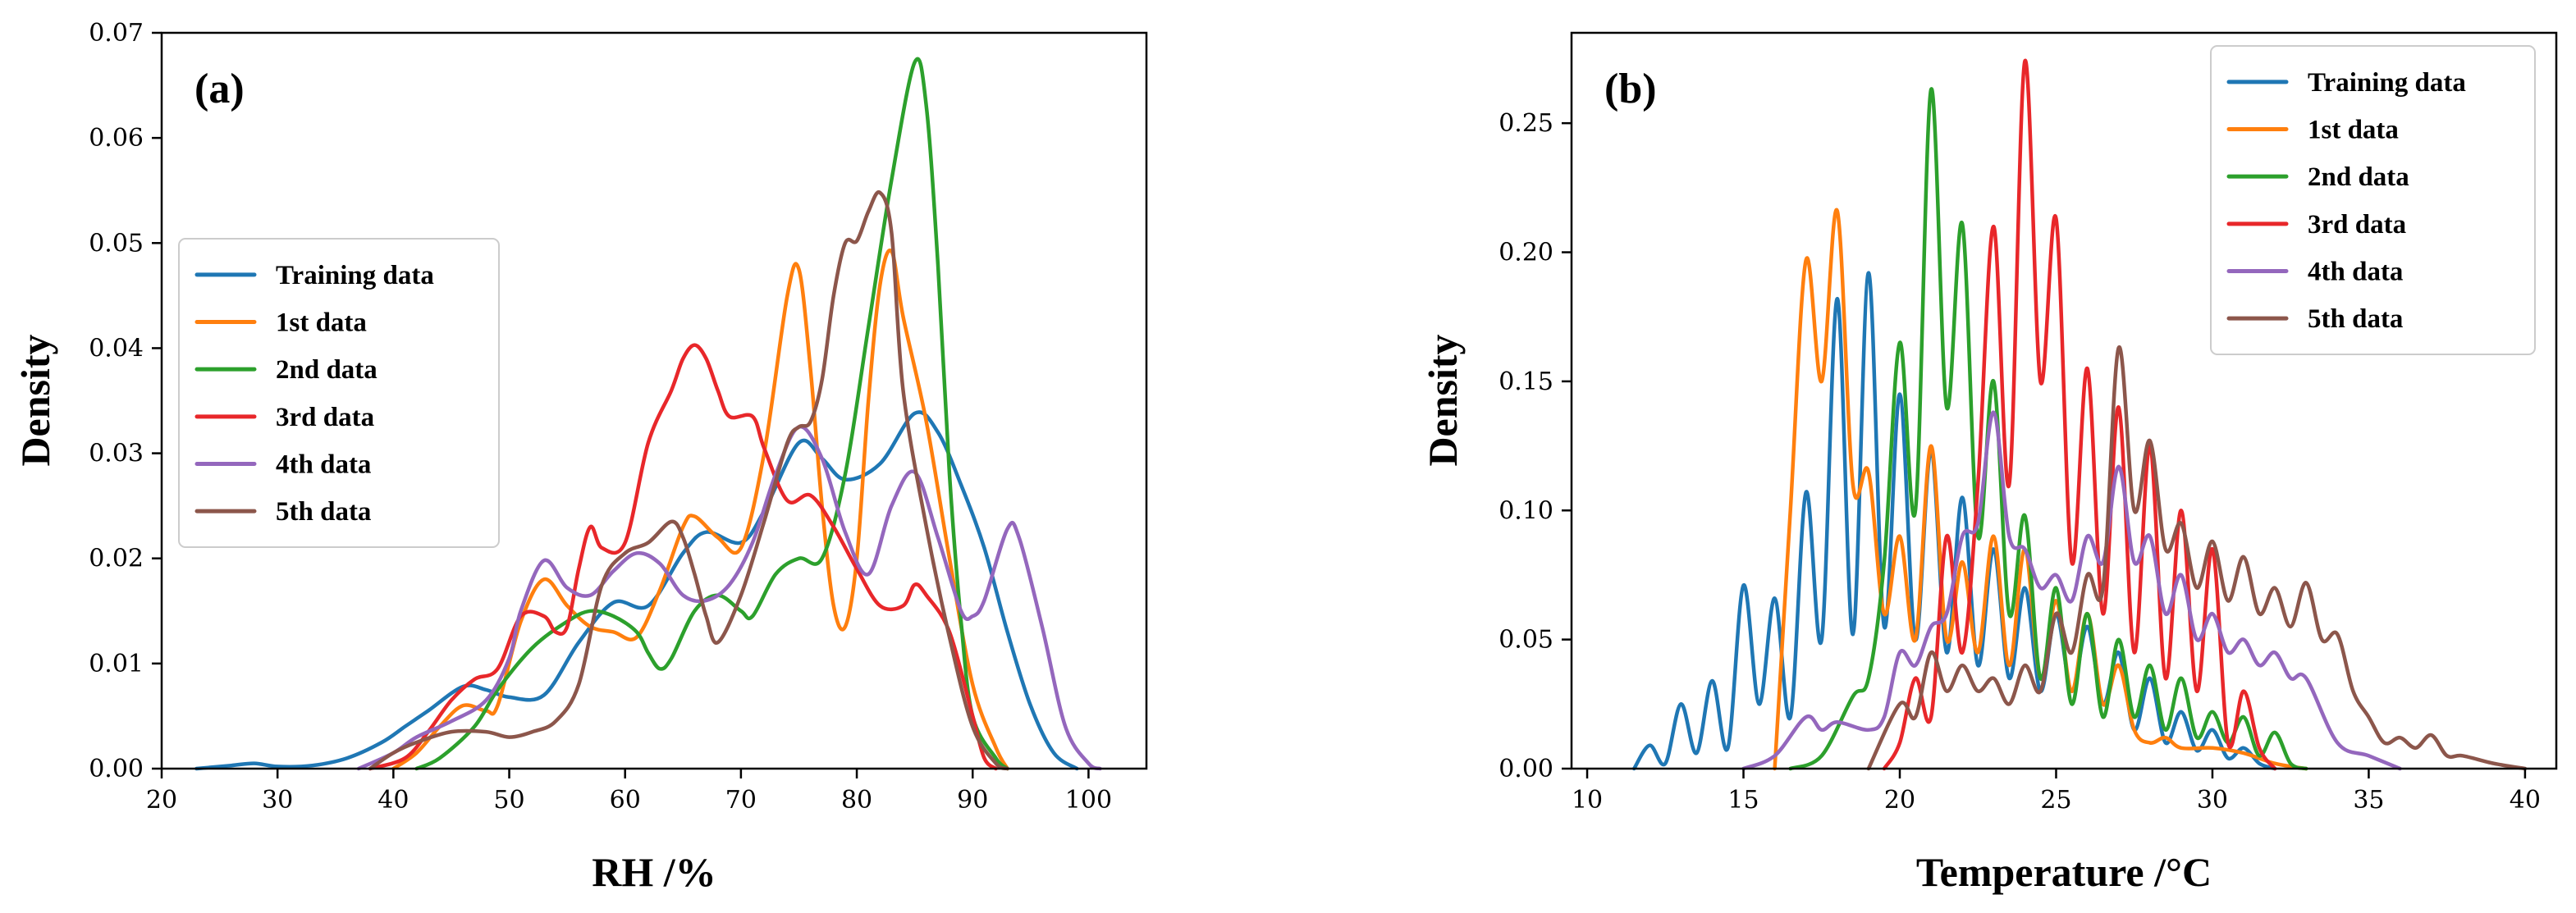  I want to click on chart-a-y-tick-label: 0.00, so click(116, 769).